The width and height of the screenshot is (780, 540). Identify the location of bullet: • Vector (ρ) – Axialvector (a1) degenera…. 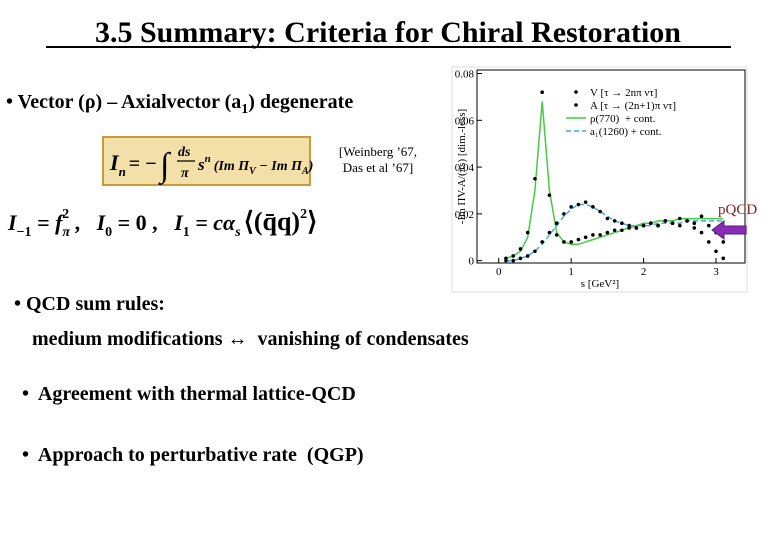
(179, 104).